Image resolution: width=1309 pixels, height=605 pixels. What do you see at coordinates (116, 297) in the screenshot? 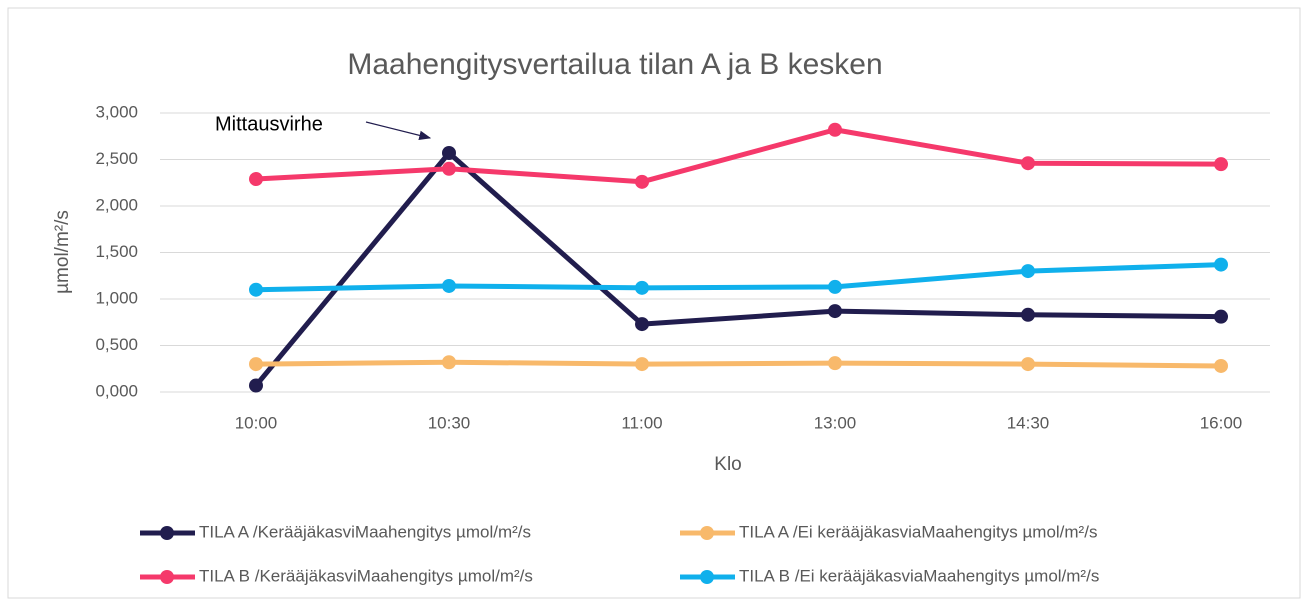
I see `y-tick-label: 1,000` at bounding box center [116, 297].